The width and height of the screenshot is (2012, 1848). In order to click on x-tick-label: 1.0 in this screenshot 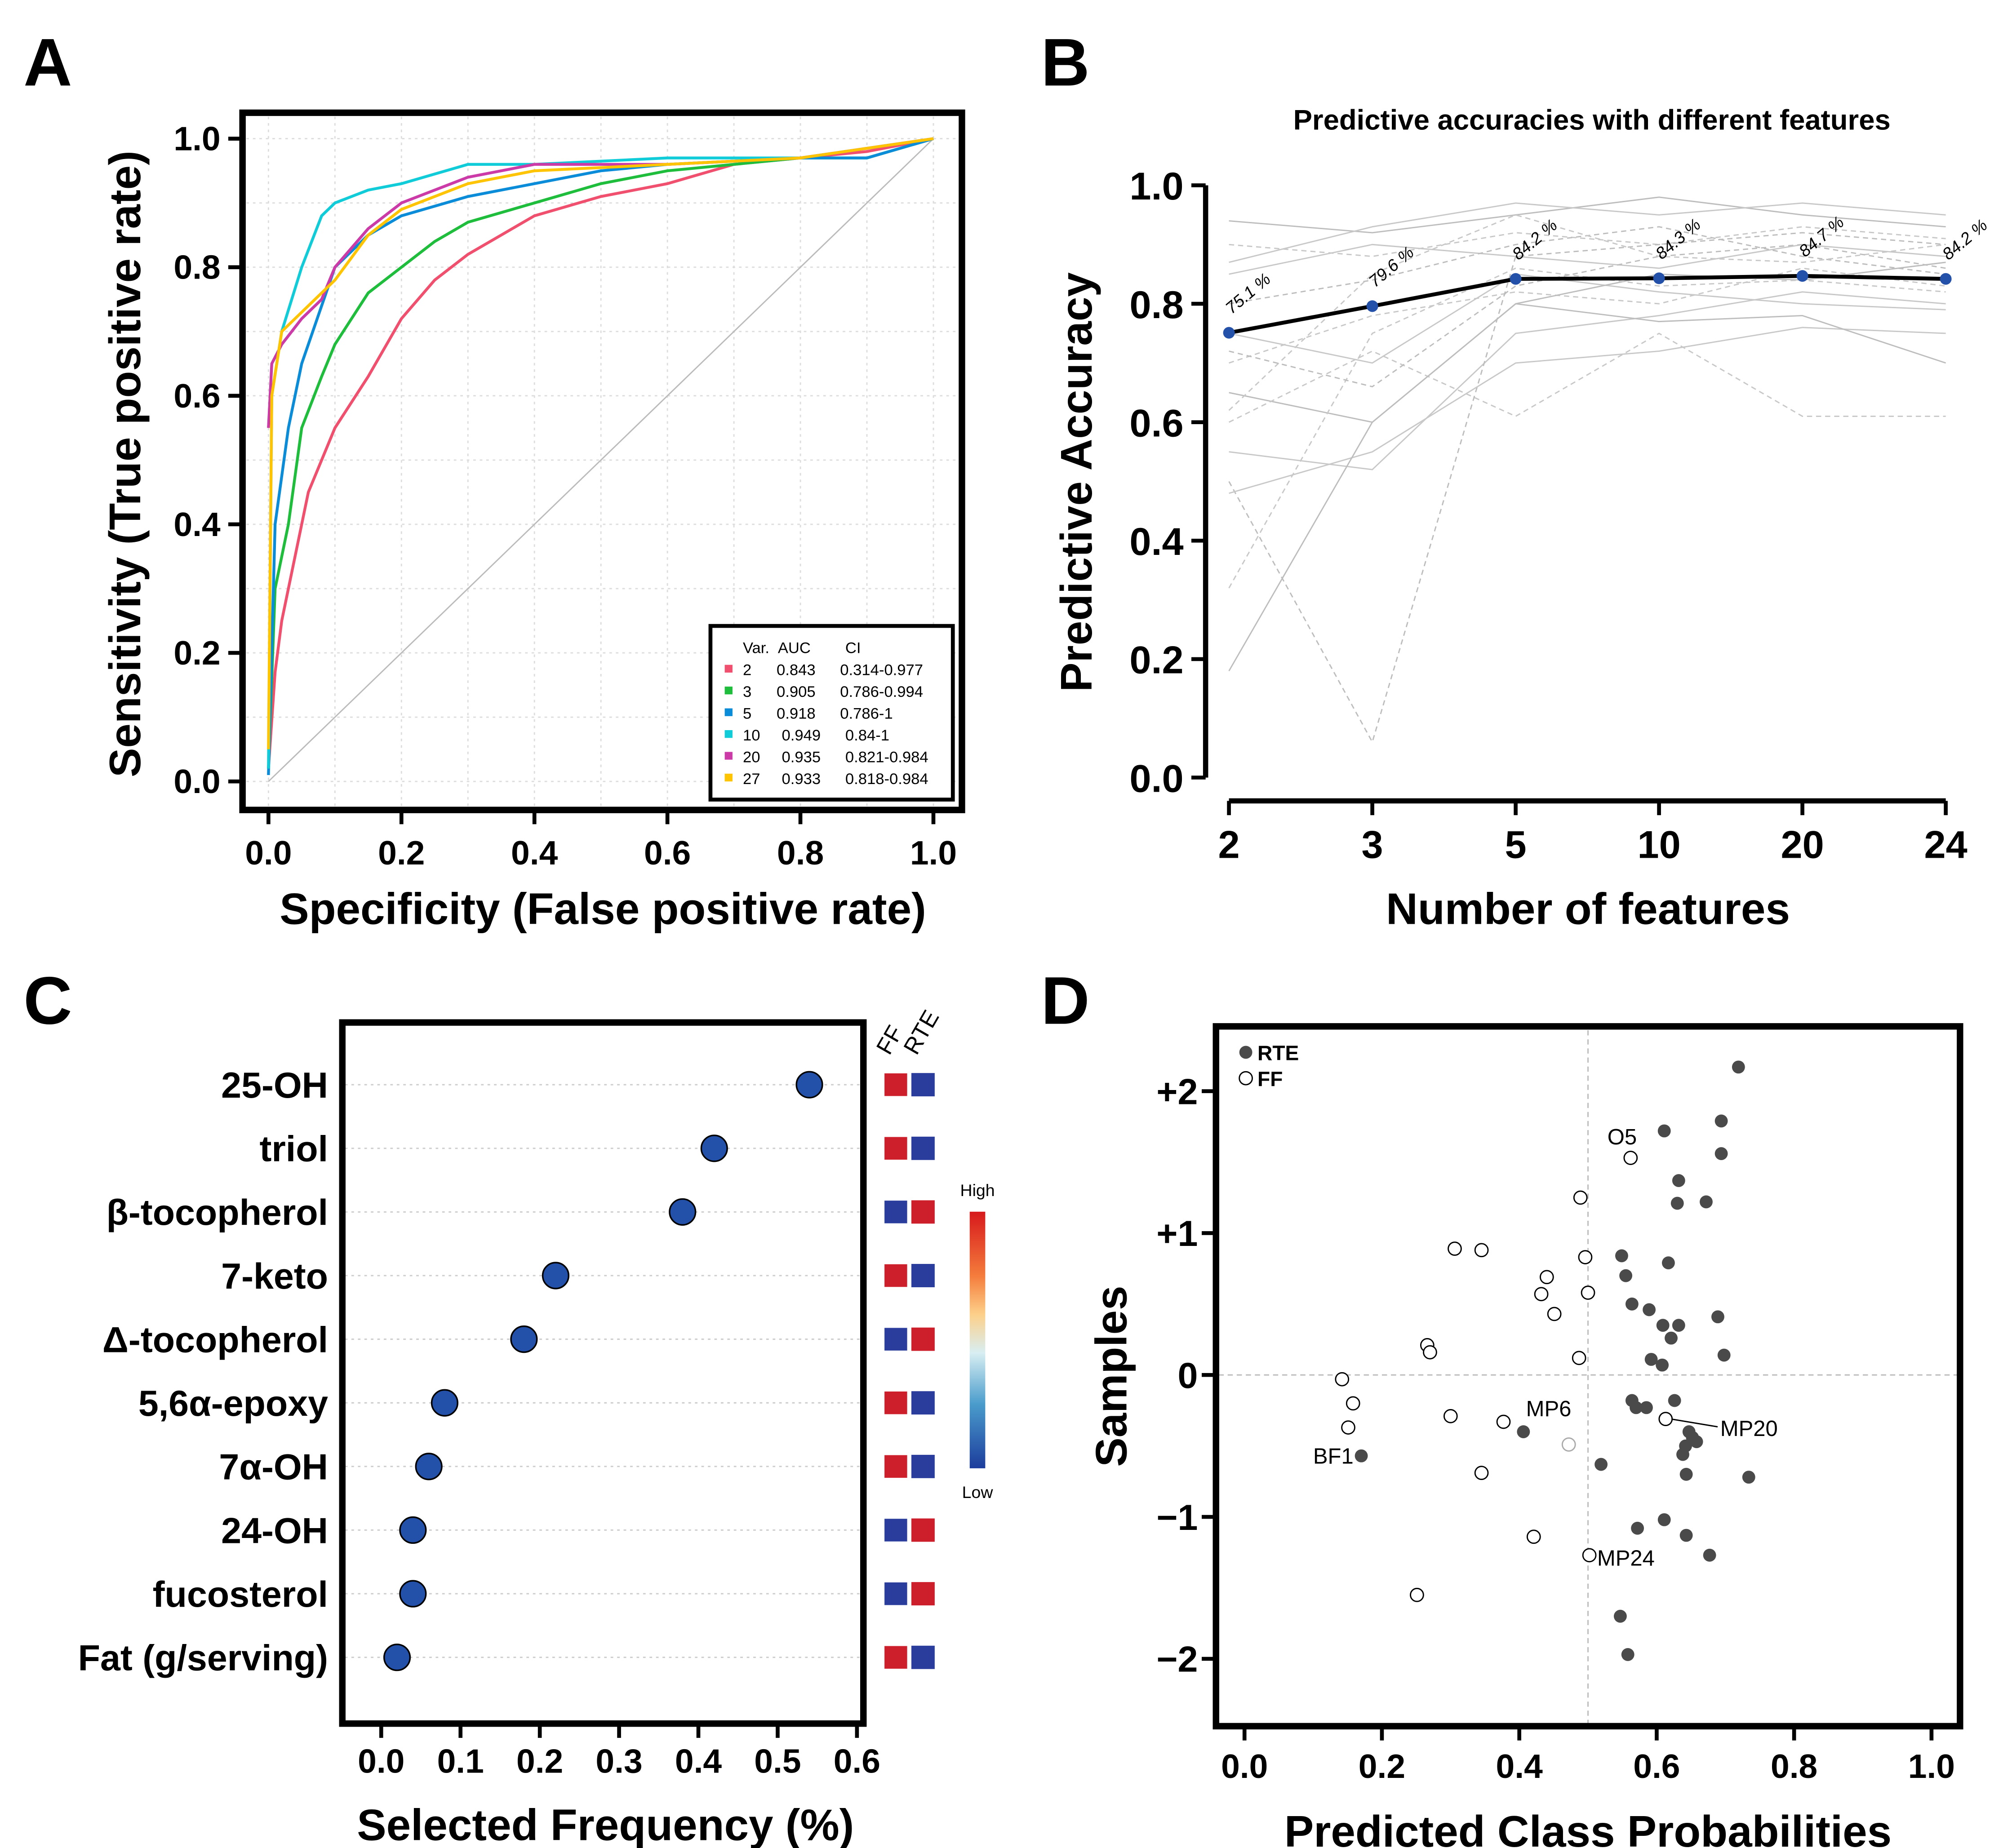, I will do `click(933, 853)`.